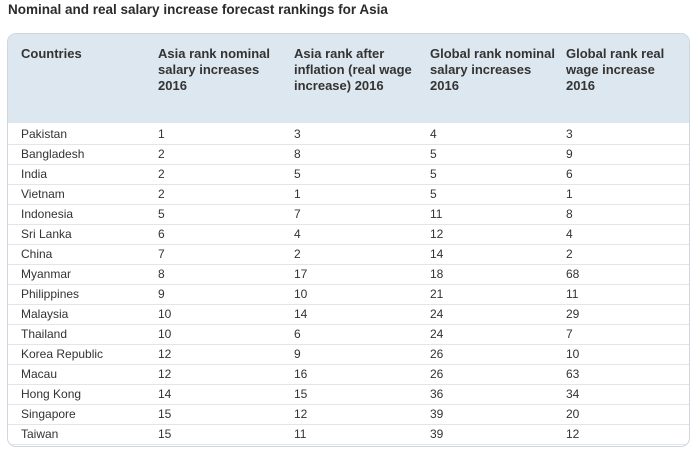 This screenshot has height=453, width=700. What do you see at coordinates (348, 415) in the screenshot?
I see `table-row: Singapore 15 12 39 20` at bounding box center [348, 415].